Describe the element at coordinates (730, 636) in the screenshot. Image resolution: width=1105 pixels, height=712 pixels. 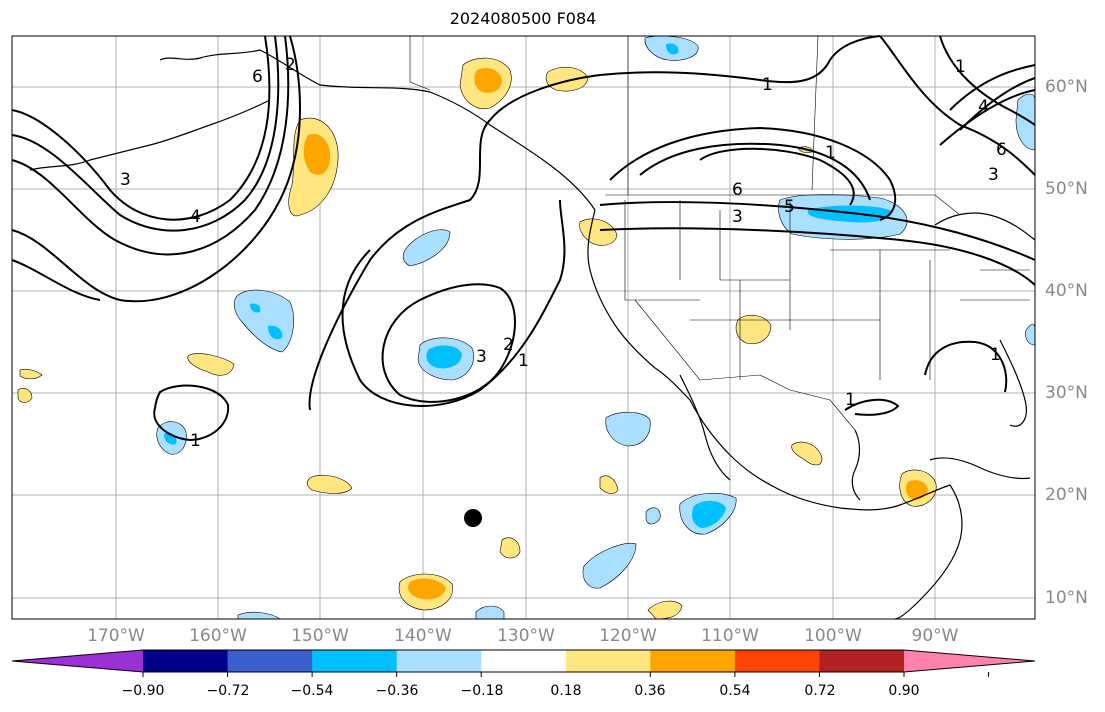
I see `lon-label: 110°W` at that location.